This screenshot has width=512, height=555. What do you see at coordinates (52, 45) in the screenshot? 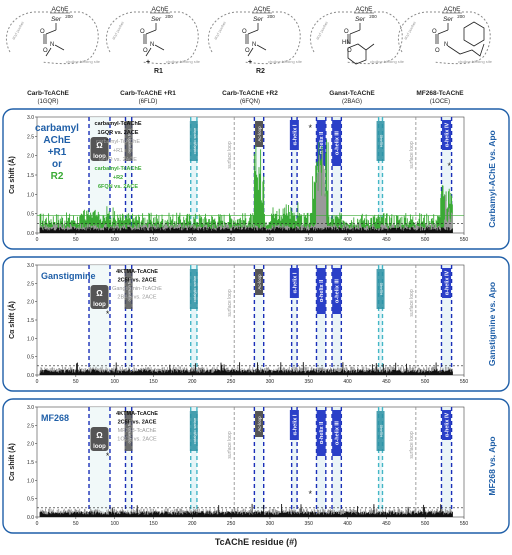
I see `nitrogen-label: N` at bounding box center [52, 45].